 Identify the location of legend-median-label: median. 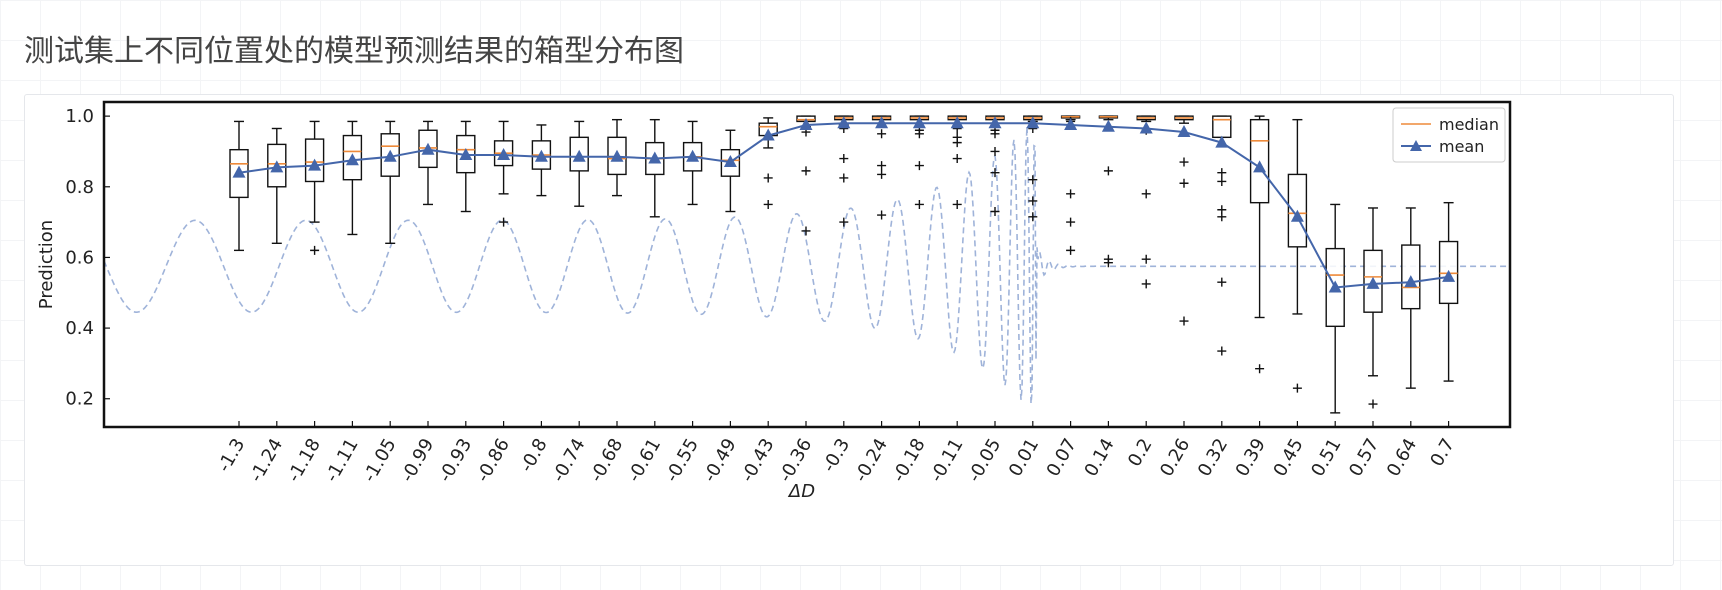
(1469, 124).